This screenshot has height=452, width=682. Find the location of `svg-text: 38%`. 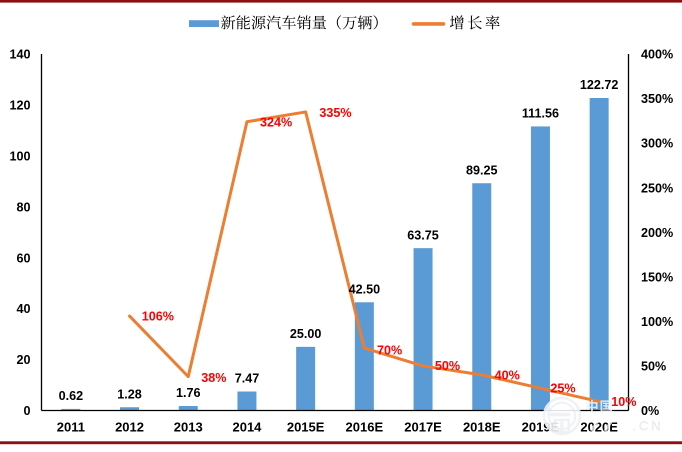

svg-text: 38% is located at coordinates (213, 378).